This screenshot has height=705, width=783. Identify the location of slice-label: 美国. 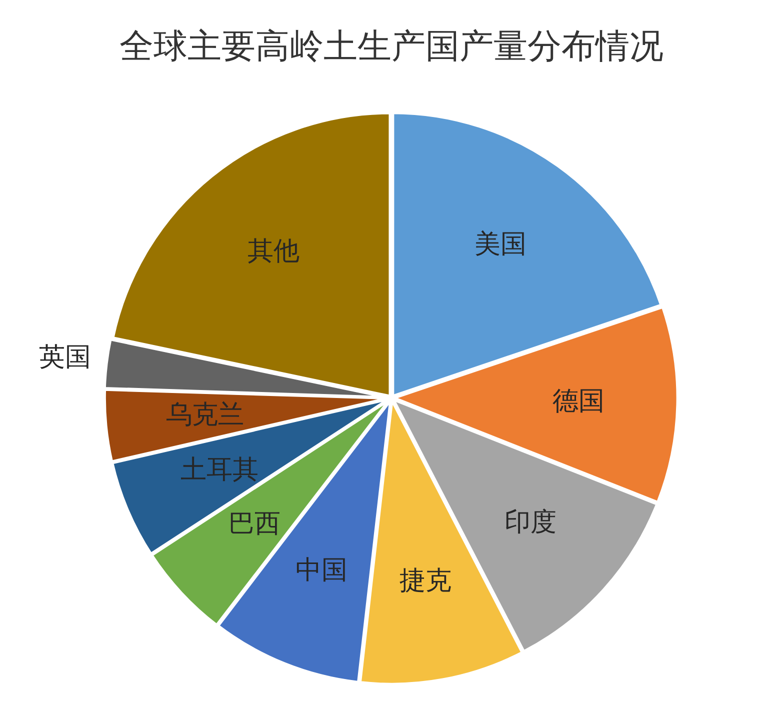
(500, 244).